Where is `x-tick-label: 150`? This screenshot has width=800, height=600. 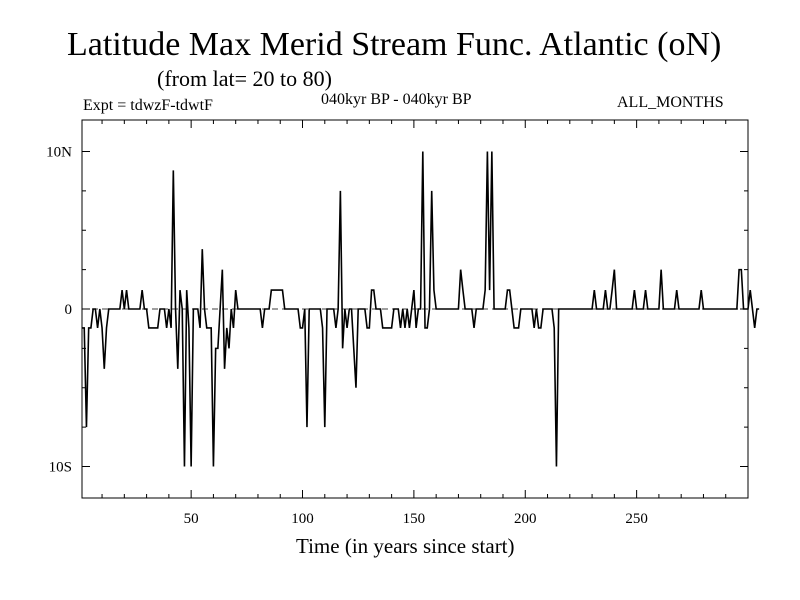
x-tick-label: 150 is located at coordinates (414, 519).